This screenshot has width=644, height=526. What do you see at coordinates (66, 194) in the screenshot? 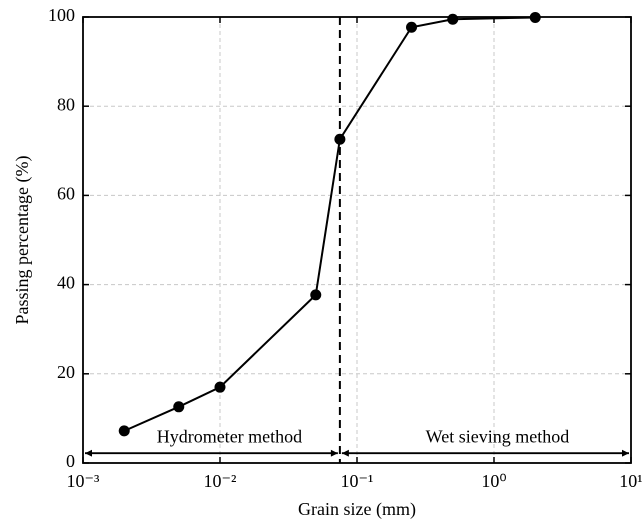
I see `y-tick-label: 60` at bounding box center [66, 194].